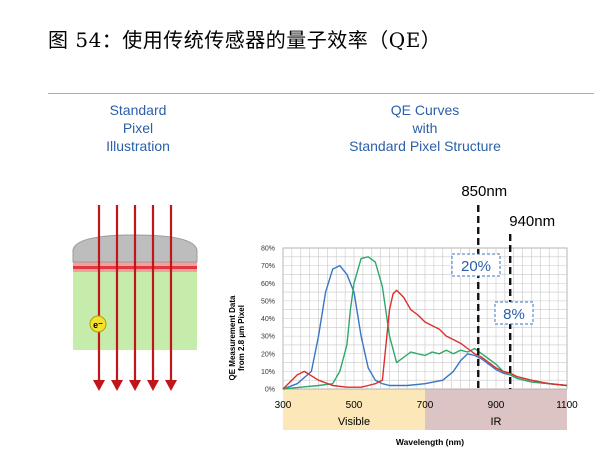 Image resolution: width=594 pixels, height=475 pixels. What do you see at coordinates (138, 146) in the screenshot?
I see `pixel-heading-line: Illustration` at bounding box center [138, 146].